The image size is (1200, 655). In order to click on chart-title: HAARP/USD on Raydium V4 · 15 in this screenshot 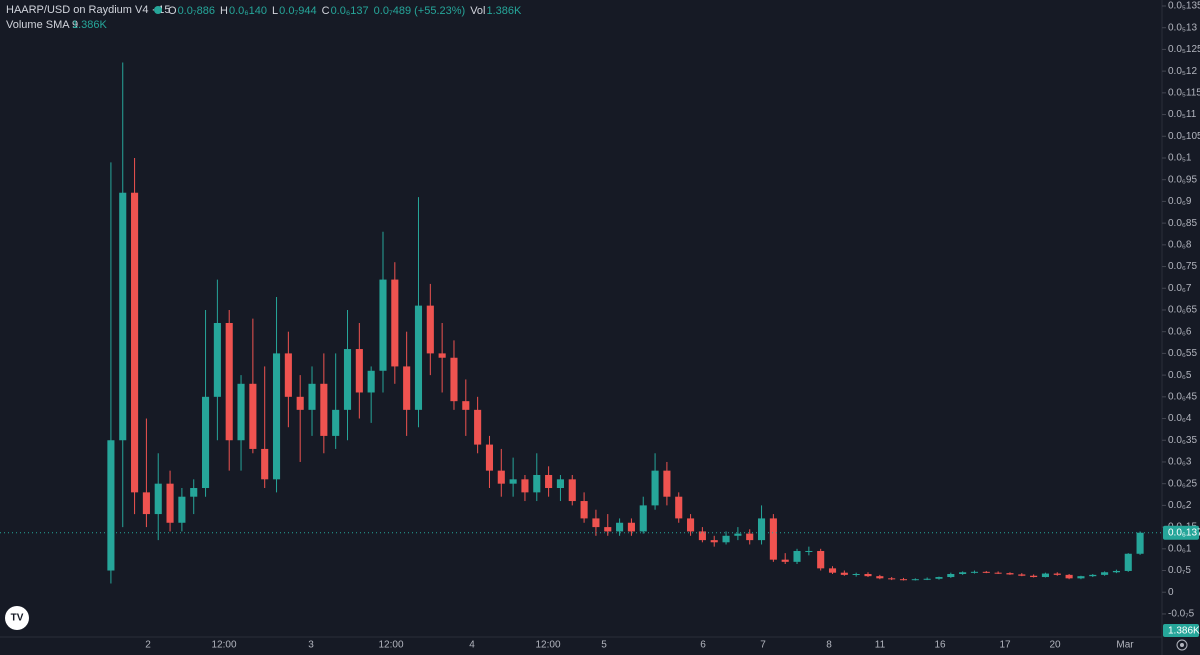, I will do `click(88, 10)`.